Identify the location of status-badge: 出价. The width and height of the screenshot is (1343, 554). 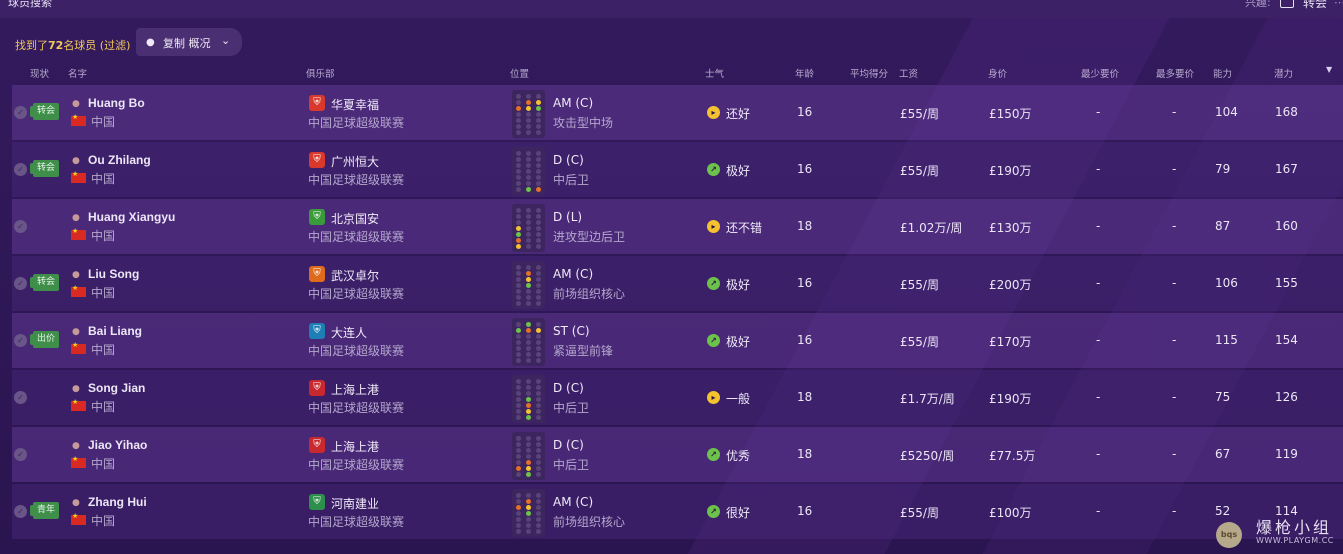
(44, 339).